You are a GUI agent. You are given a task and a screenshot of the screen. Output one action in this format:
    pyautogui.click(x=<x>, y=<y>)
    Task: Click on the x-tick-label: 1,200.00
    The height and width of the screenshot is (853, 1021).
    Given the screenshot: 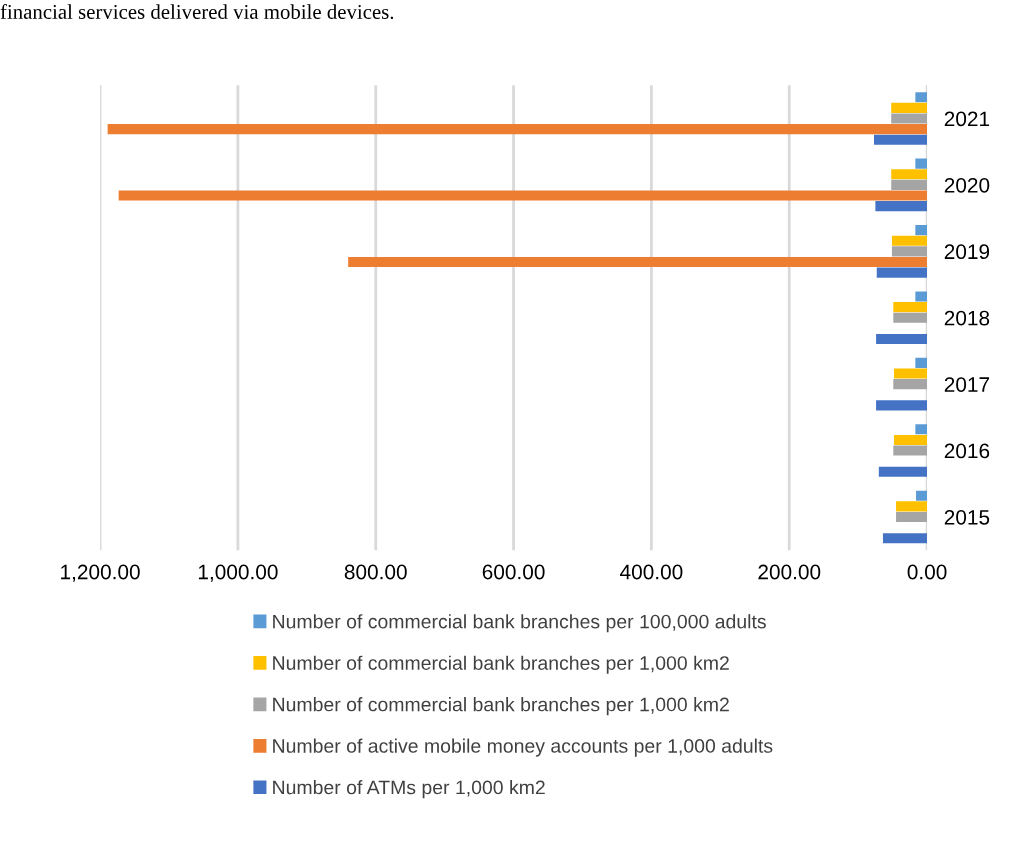 What is the action you would take?
    pyautogui.click(x=100, y=573)
    